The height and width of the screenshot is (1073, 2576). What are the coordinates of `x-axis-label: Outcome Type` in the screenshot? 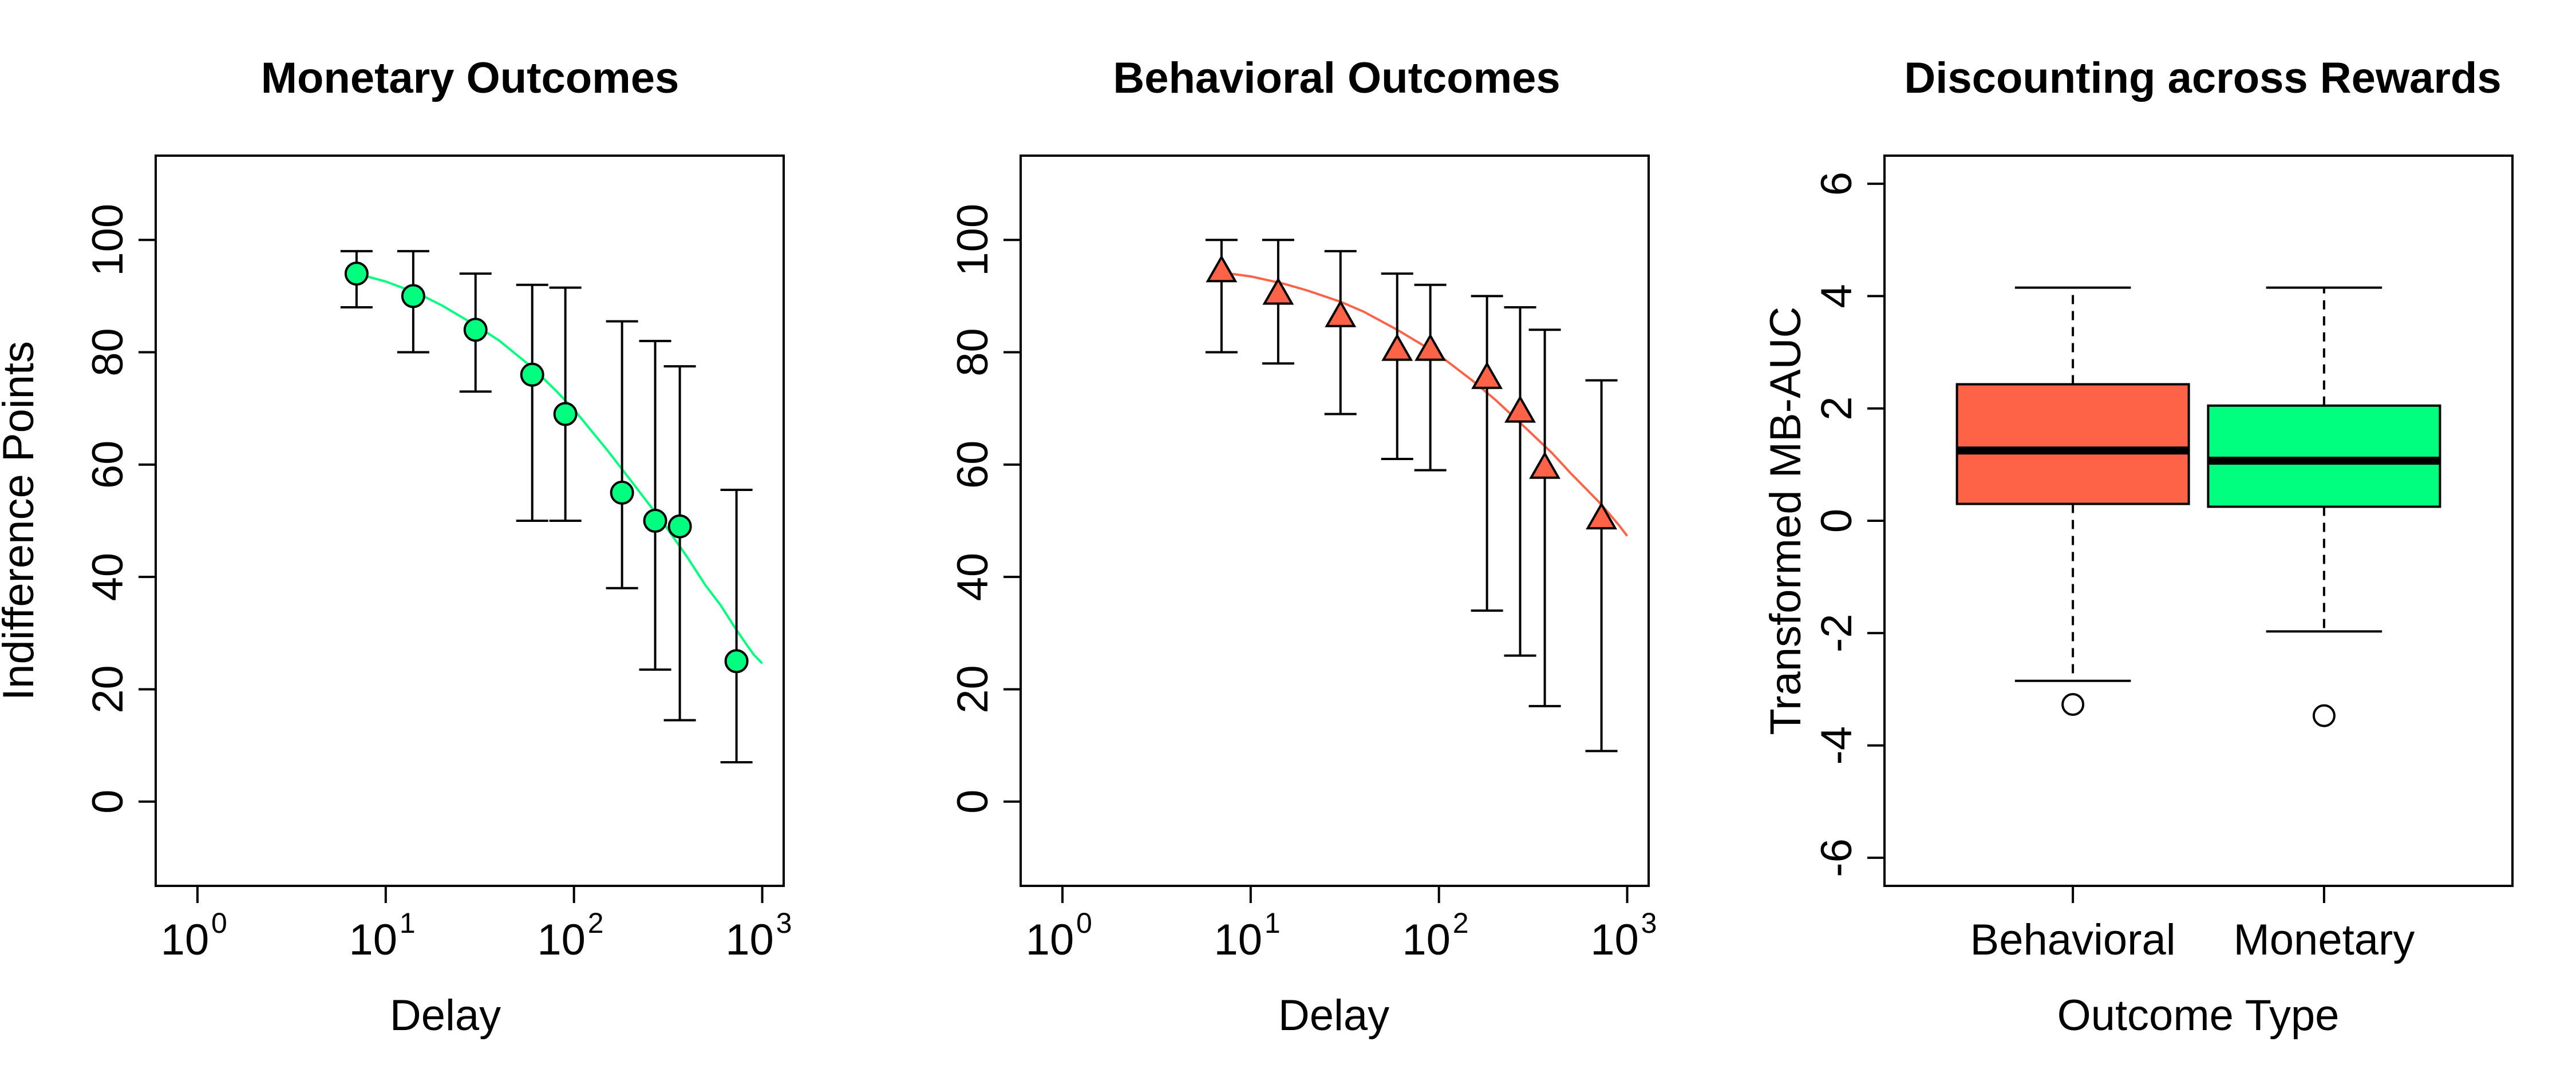 It's located at (2198, 1016).